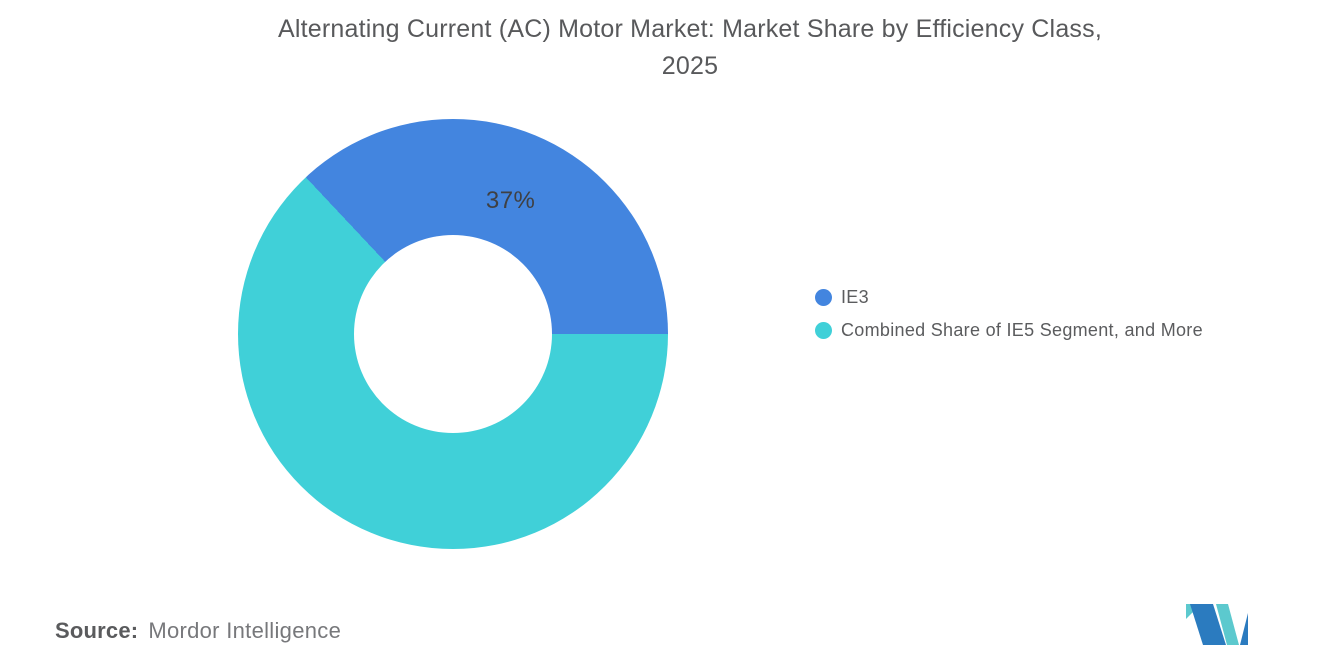  I want to click on chart-title-line2: 2025, so click(690, 66).